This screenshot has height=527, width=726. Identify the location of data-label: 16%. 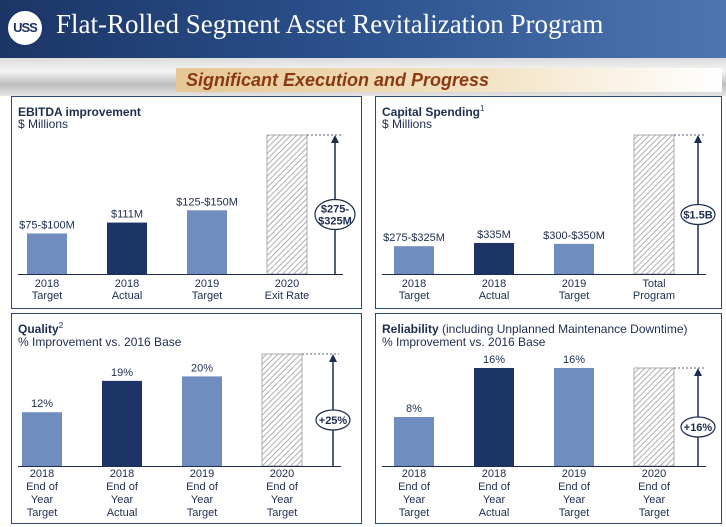
(494, 360).